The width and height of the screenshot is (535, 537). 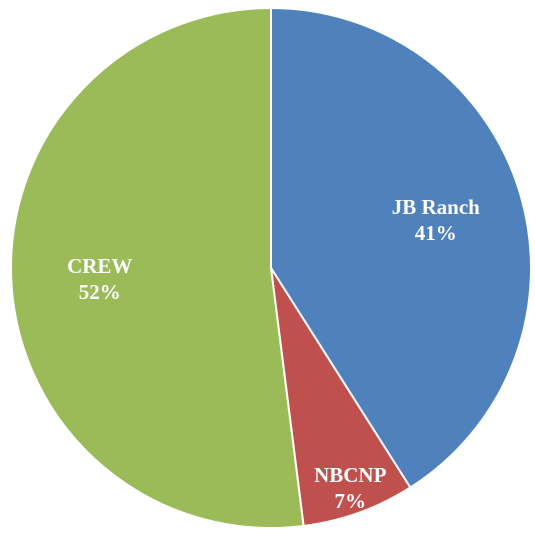 What do you see at coordinates (341, 397) in the screenshot?
I see `pie-slice-nbcnp` at bounding box center [341, 397].